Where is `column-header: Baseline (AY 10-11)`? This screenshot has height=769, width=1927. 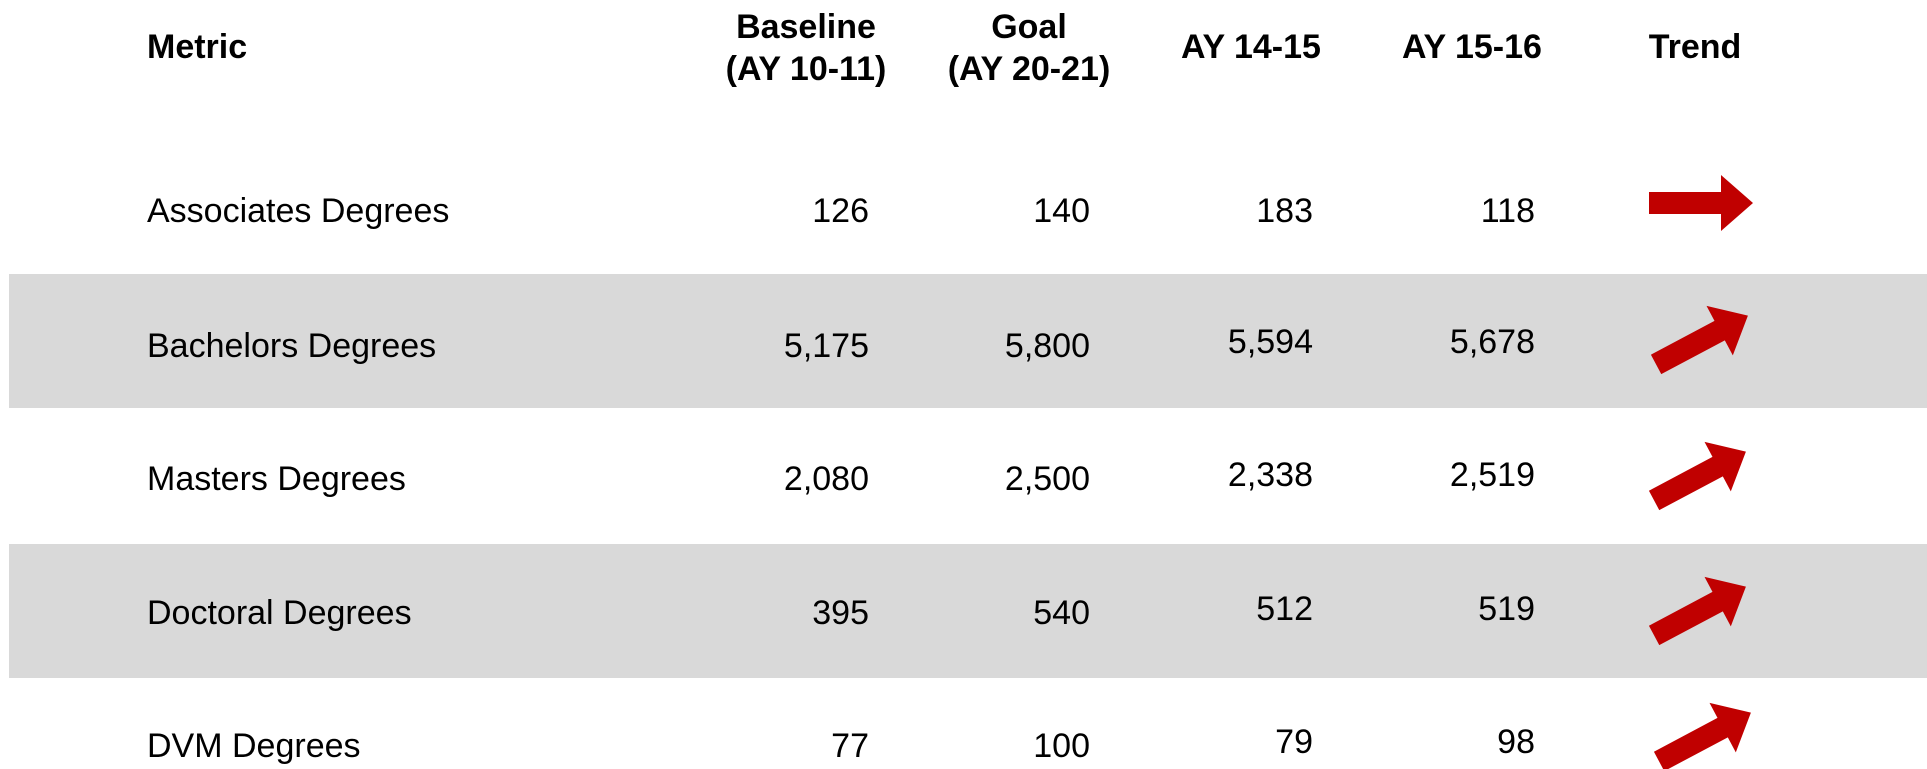
column-header: Baseline (AY 10-11) is located at coordinates (806, 48).